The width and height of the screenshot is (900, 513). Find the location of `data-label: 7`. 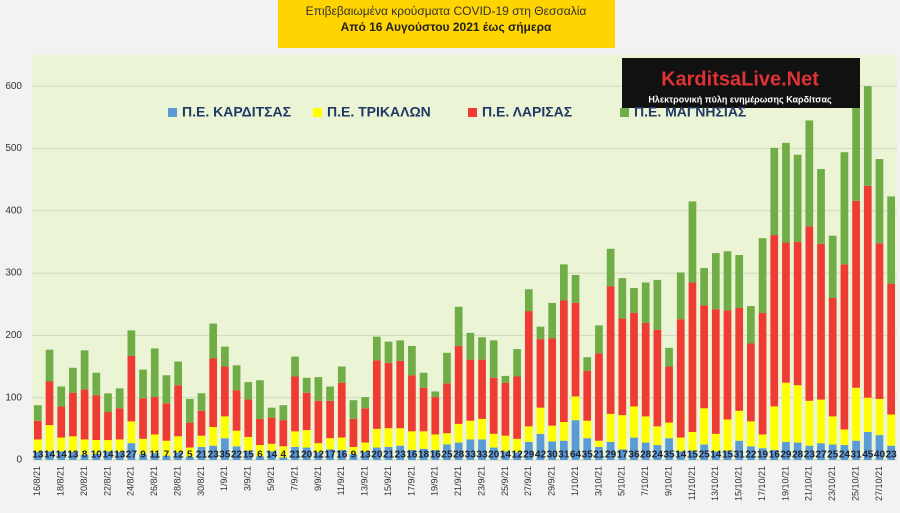

data-label: 7 is located at coordinates (167, 455).